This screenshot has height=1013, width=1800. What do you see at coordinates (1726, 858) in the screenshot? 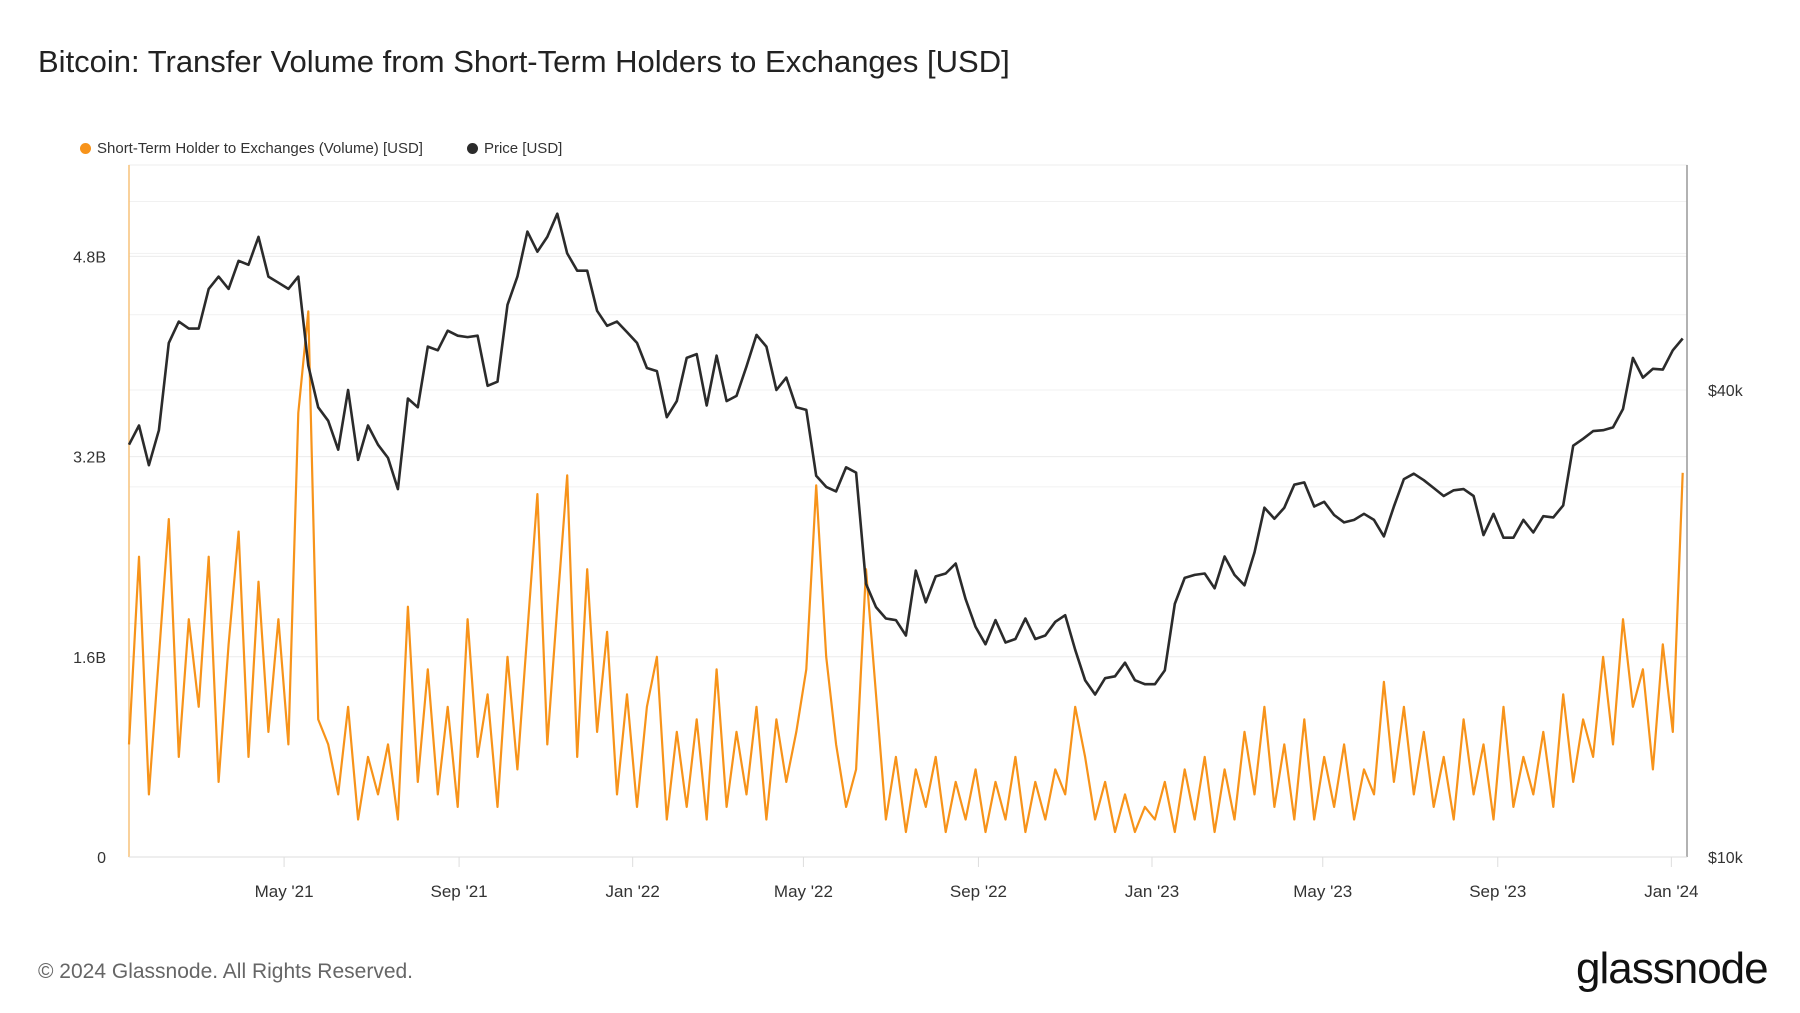
I see `y-right-tick-label: $10k` at bounding box center [1726, 858].